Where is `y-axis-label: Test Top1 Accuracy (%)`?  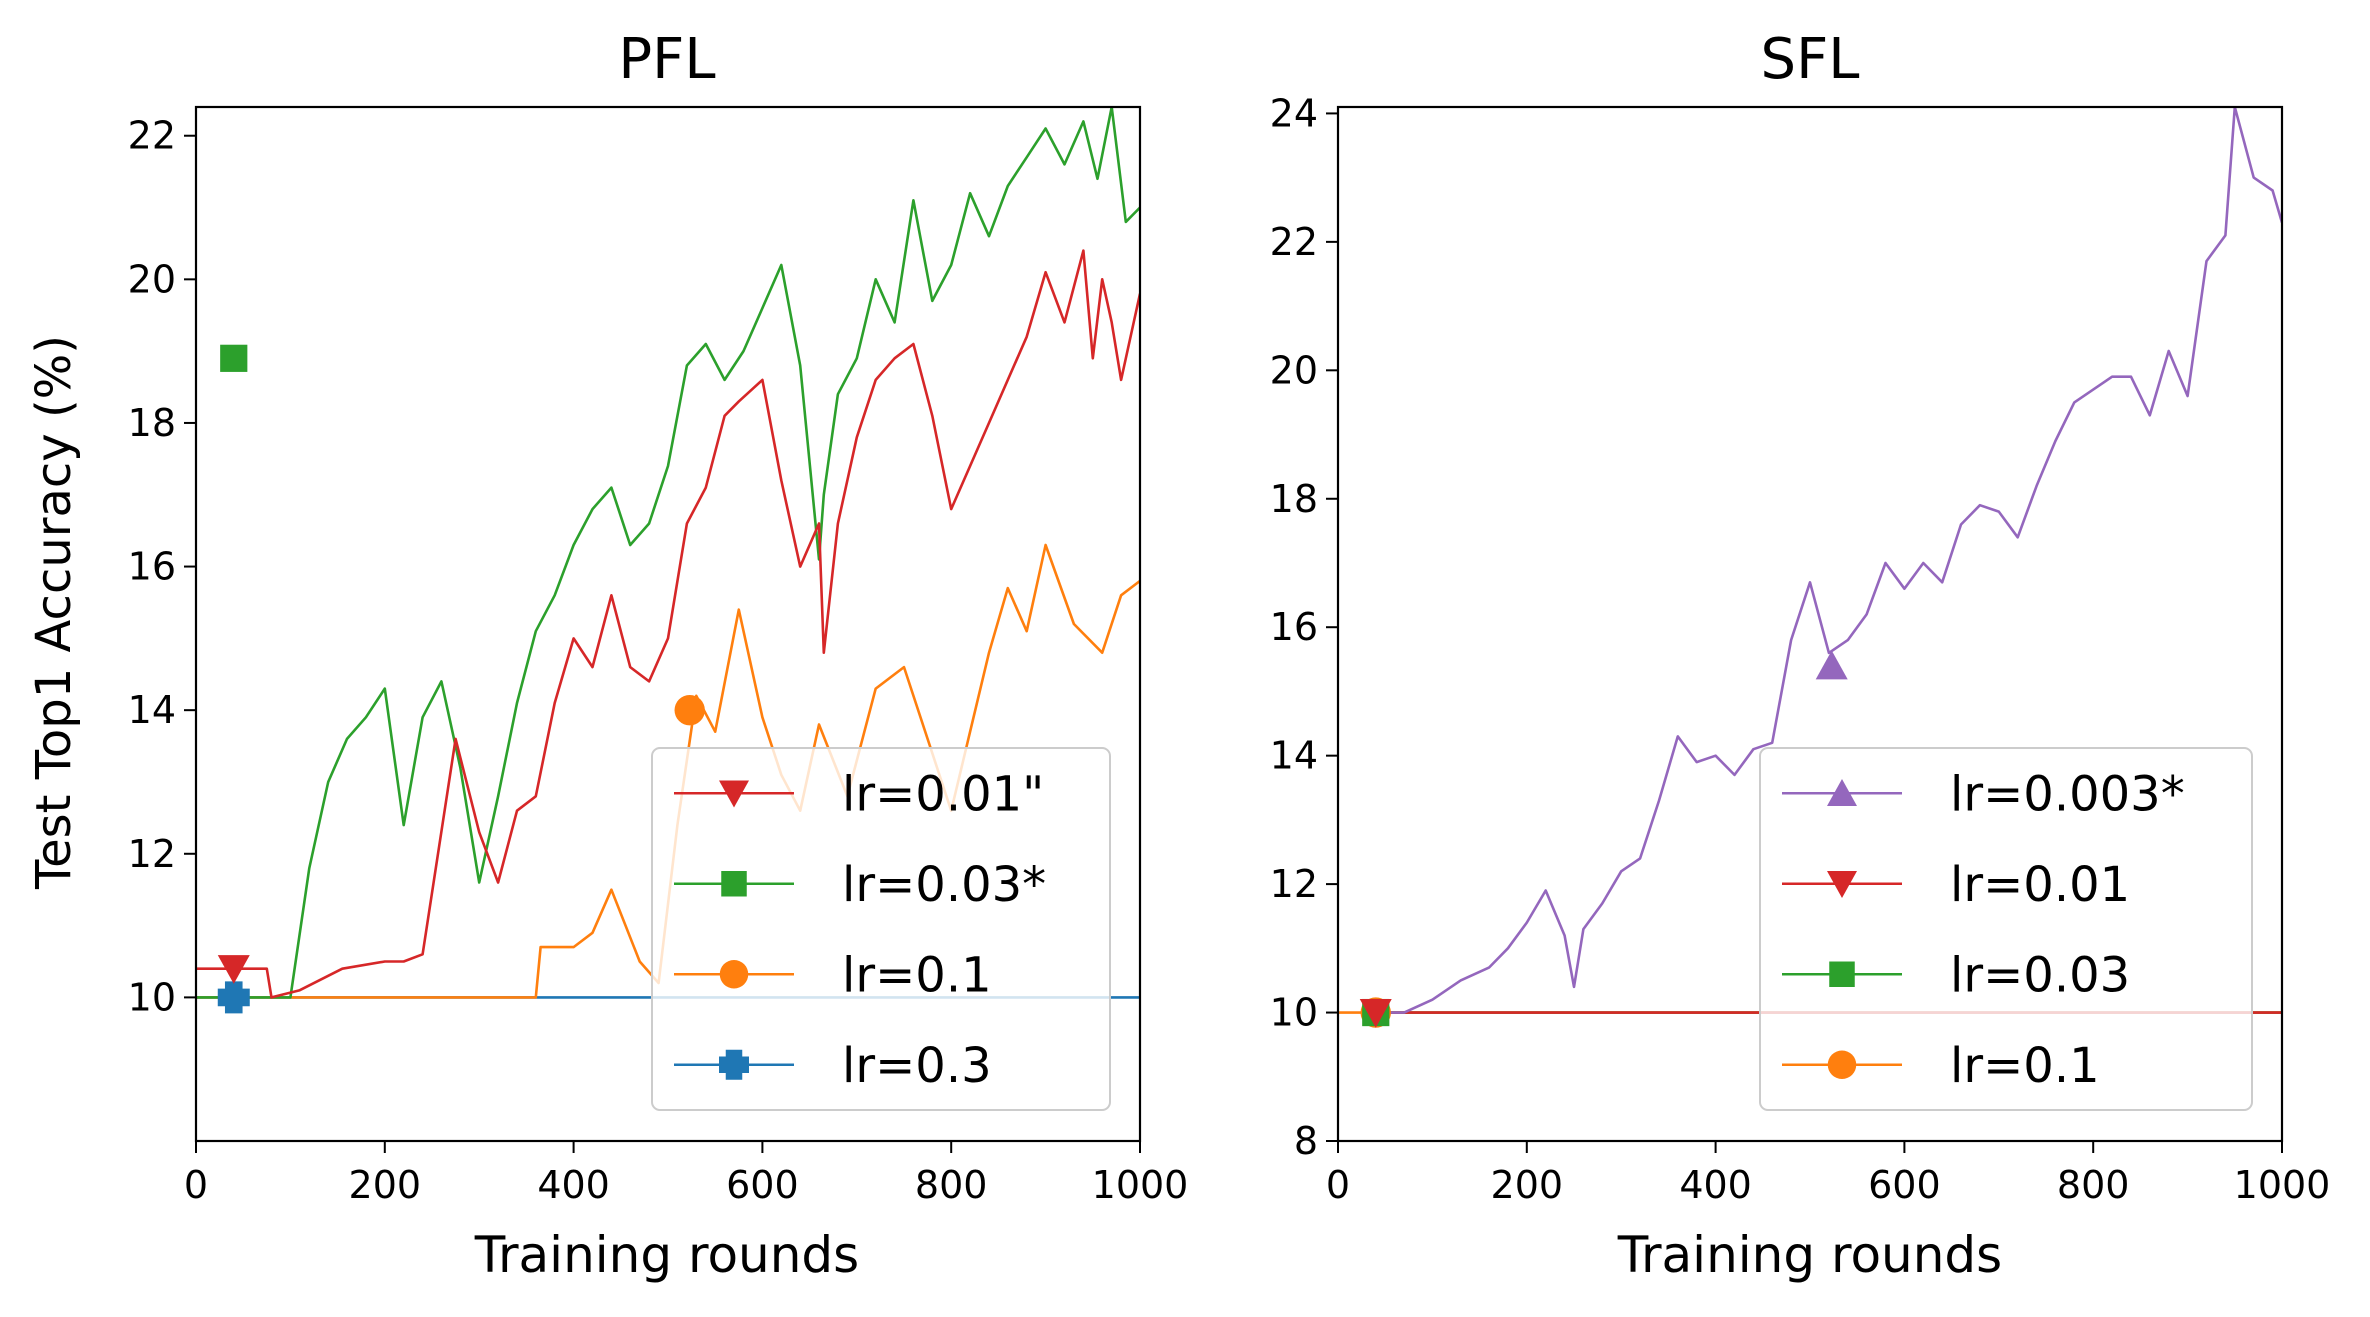
y-axis-label: Test Top1 Accuracy (%) is located at coordinates (54, 612).